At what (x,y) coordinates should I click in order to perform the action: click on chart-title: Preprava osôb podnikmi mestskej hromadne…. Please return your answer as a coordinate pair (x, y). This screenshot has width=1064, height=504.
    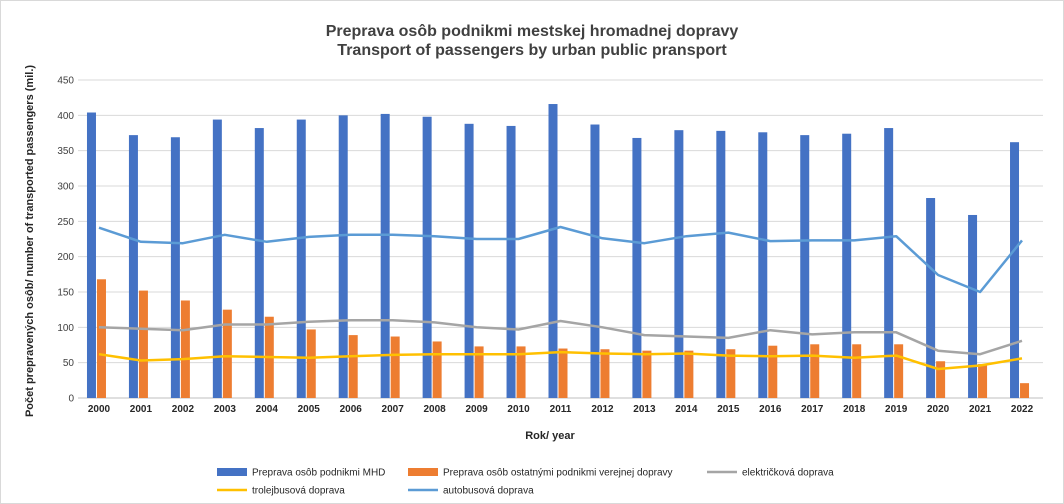
    Looking at the image, I should click on (532, 31).